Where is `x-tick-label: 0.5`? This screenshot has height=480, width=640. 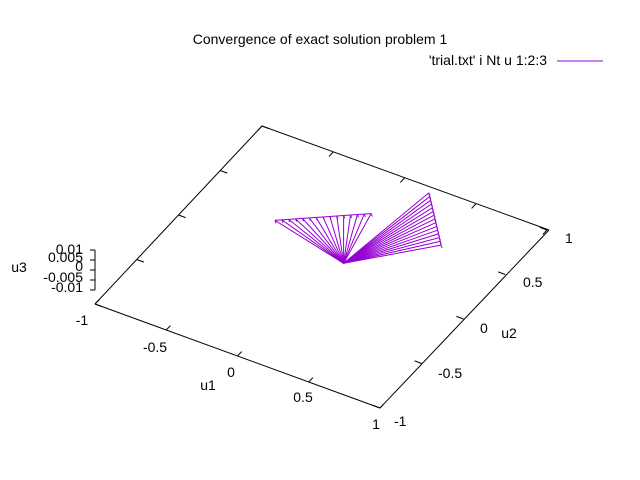 x-tick-label: 0.5 is located at coordinates (303, 397).